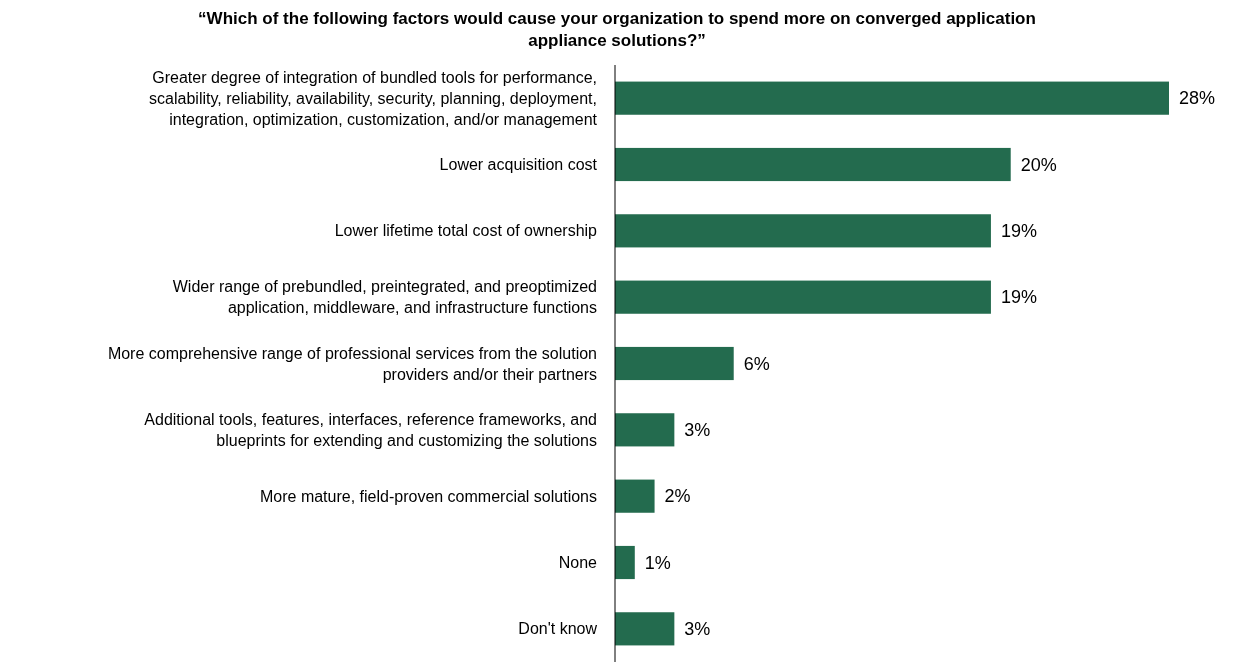 Image resolution: width=1234 pixels, height=666 pixels. Describe the element at coordinates (384, 297) in the screenshot. I see `y-tick-label: Wider range of prebundled, preintegrated, and preoptimized application, middleware, and infrastructure functions` at that location.